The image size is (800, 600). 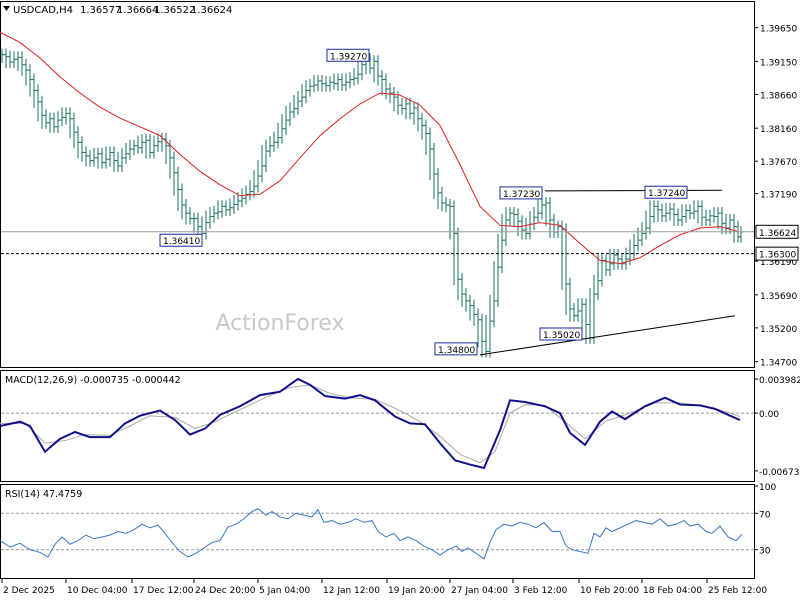 I want to click on watermark: ActionForex, so click(x=280, y=323).